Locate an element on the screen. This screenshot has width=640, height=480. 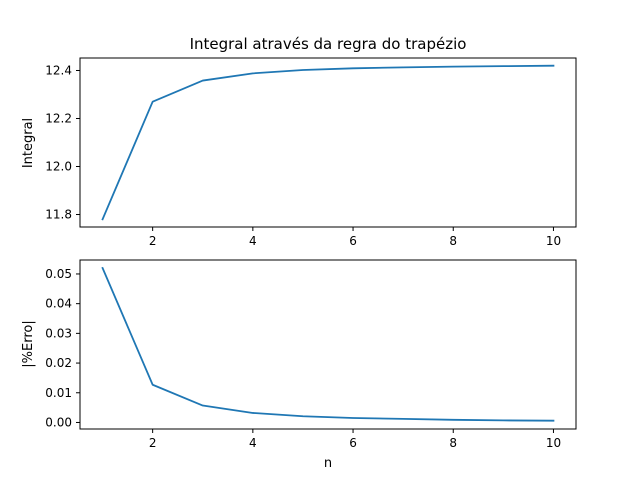
bottom-x-tick-label: 4 is located at coordinates (253, 443).